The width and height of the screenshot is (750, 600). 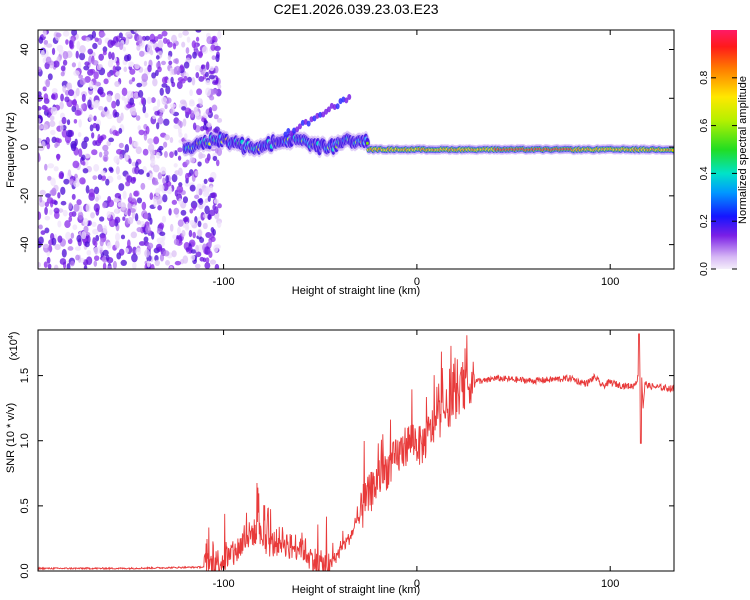 What do you see at coordinates (25, 245) in the screenshot?
I see `spectrogram-y-tick-label: -40` at bounding box center [25, 245].